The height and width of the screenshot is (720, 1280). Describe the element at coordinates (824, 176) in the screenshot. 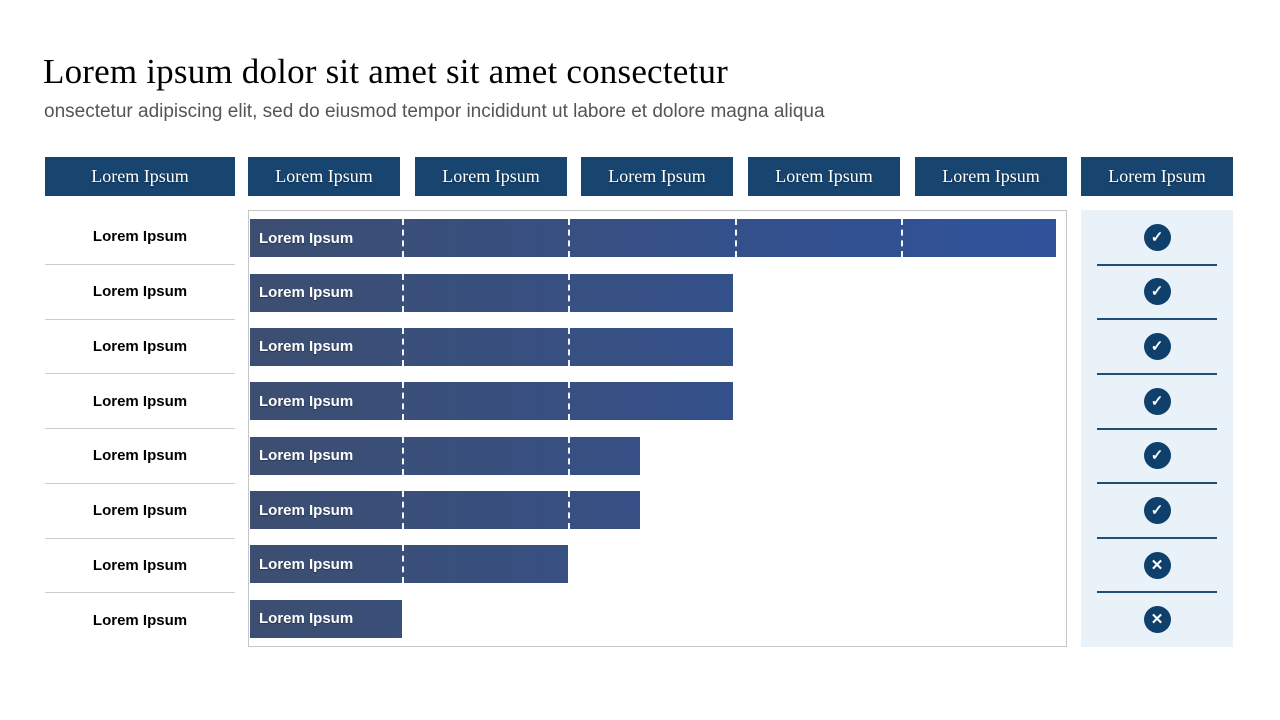

I see `header-button-5: Lorem Ipsum` at that location.